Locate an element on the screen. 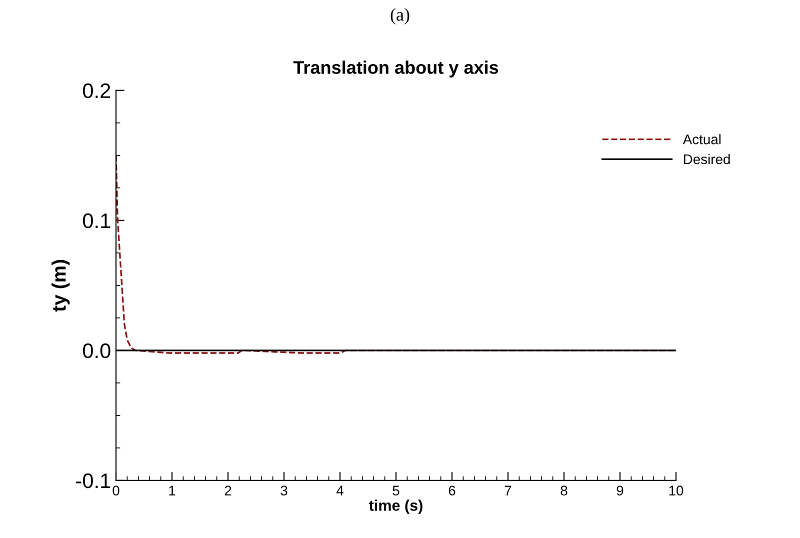 The width and height of the screenshot is (800, 538). chart-title: Translation about y axis is located at coordinates (395, 69).